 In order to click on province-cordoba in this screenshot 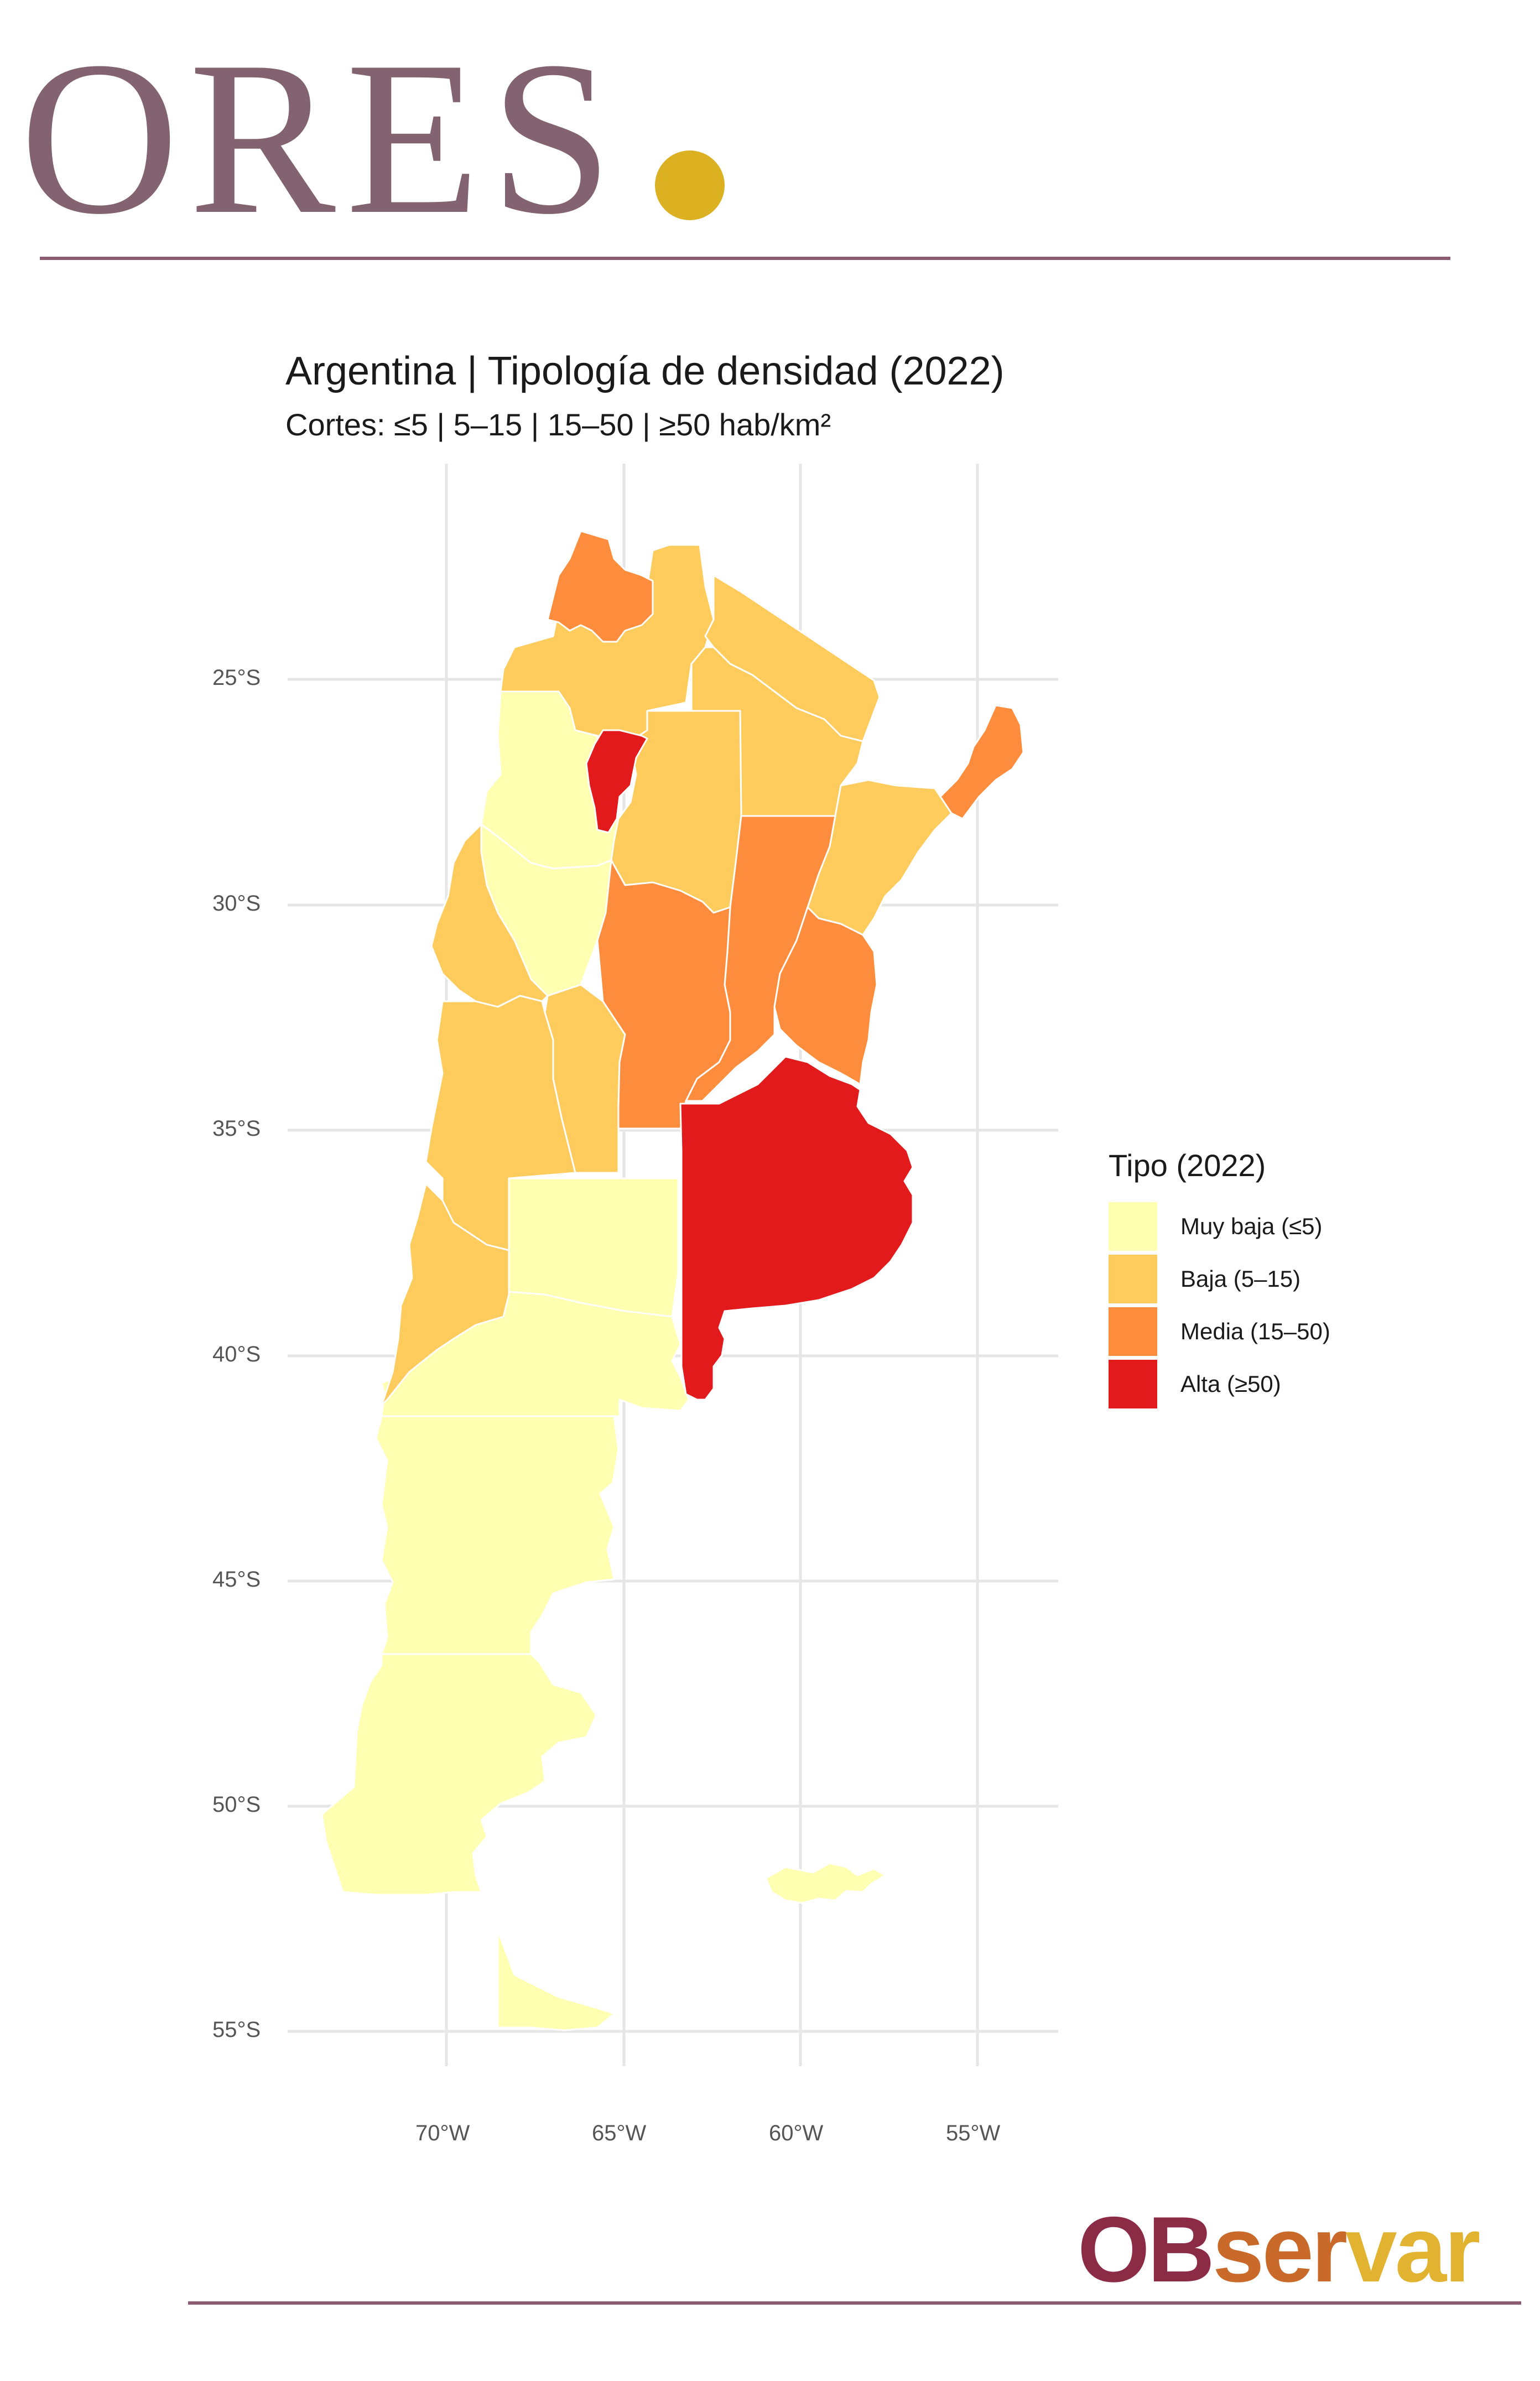, I will do `click(663, 995)`.